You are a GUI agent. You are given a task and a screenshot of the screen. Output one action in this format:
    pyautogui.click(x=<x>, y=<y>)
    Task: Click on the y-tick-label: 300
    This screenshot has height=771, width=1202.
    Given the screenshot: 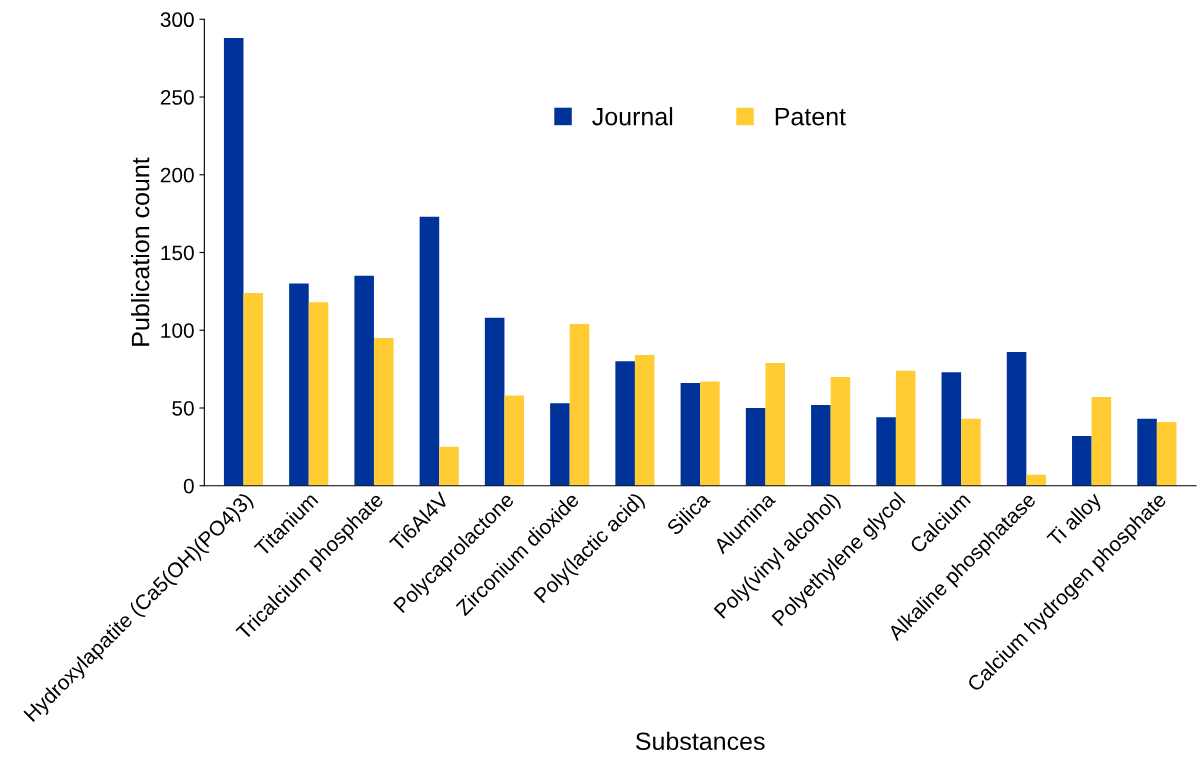 What is the action you would take?
    pyautogui.click(x=177, y=20)
    